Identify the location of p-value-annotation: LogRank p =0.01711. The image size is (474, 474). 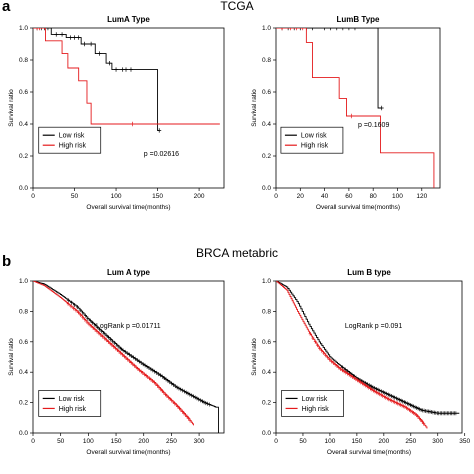
(128, 326).